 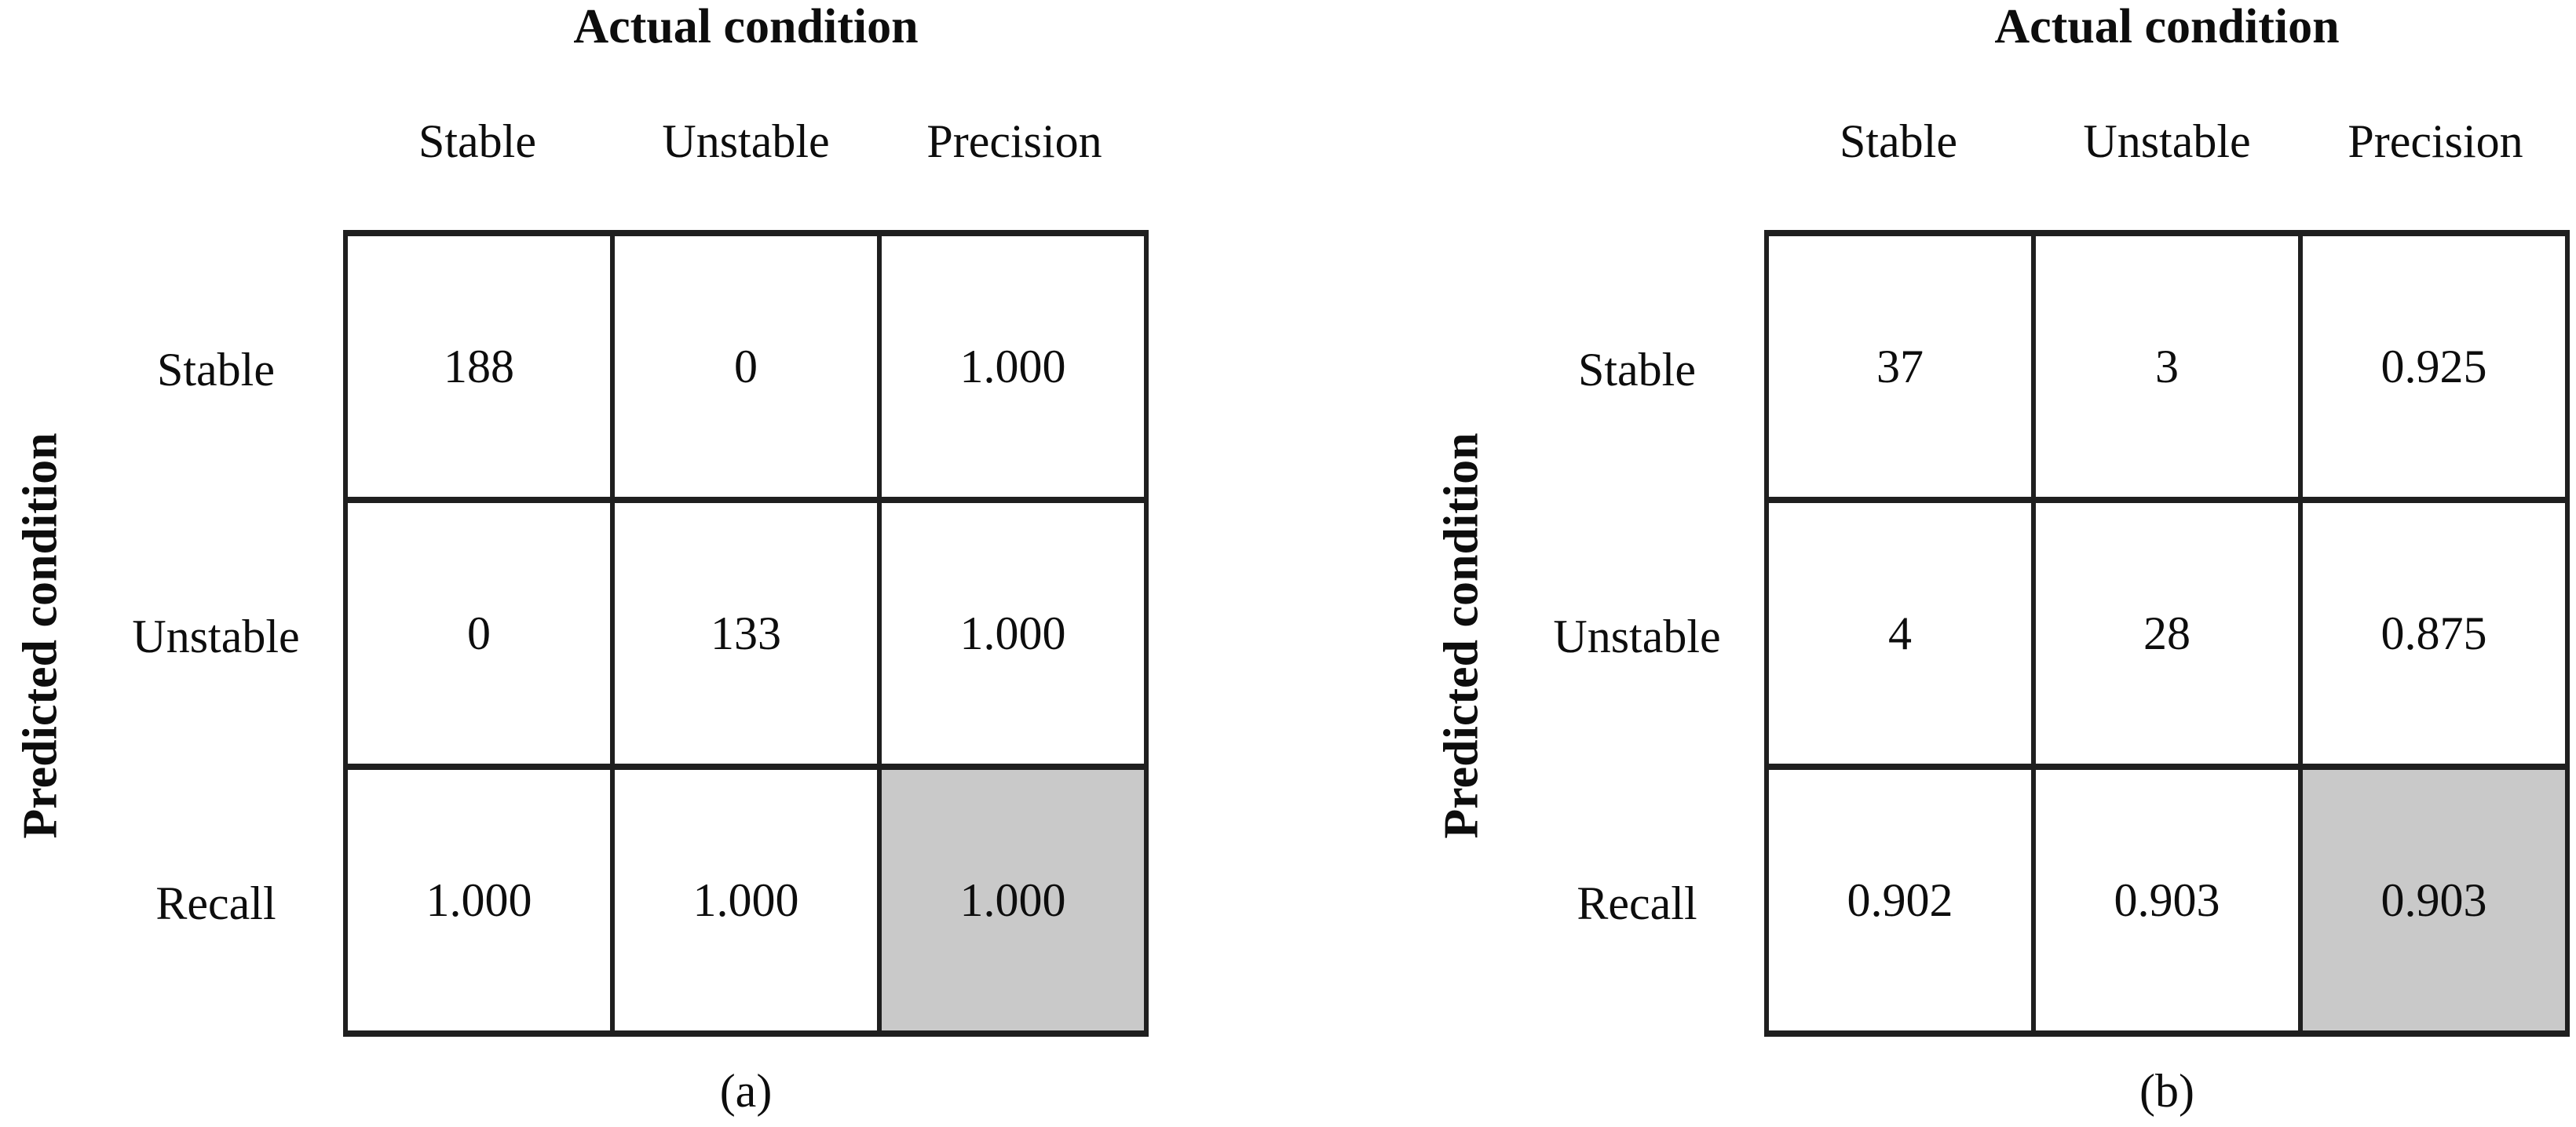 I want to click on matrix-cell: 28, so click(x=2170, y=636).